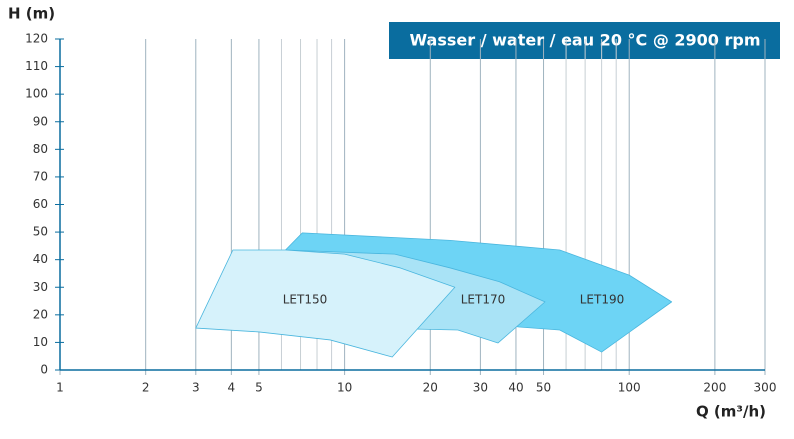 The width and height of the screenshot is (794, 439). Describe the element at coordinates (146, 388) in the screenshot. I see `x-tick-label: 2` at that location.